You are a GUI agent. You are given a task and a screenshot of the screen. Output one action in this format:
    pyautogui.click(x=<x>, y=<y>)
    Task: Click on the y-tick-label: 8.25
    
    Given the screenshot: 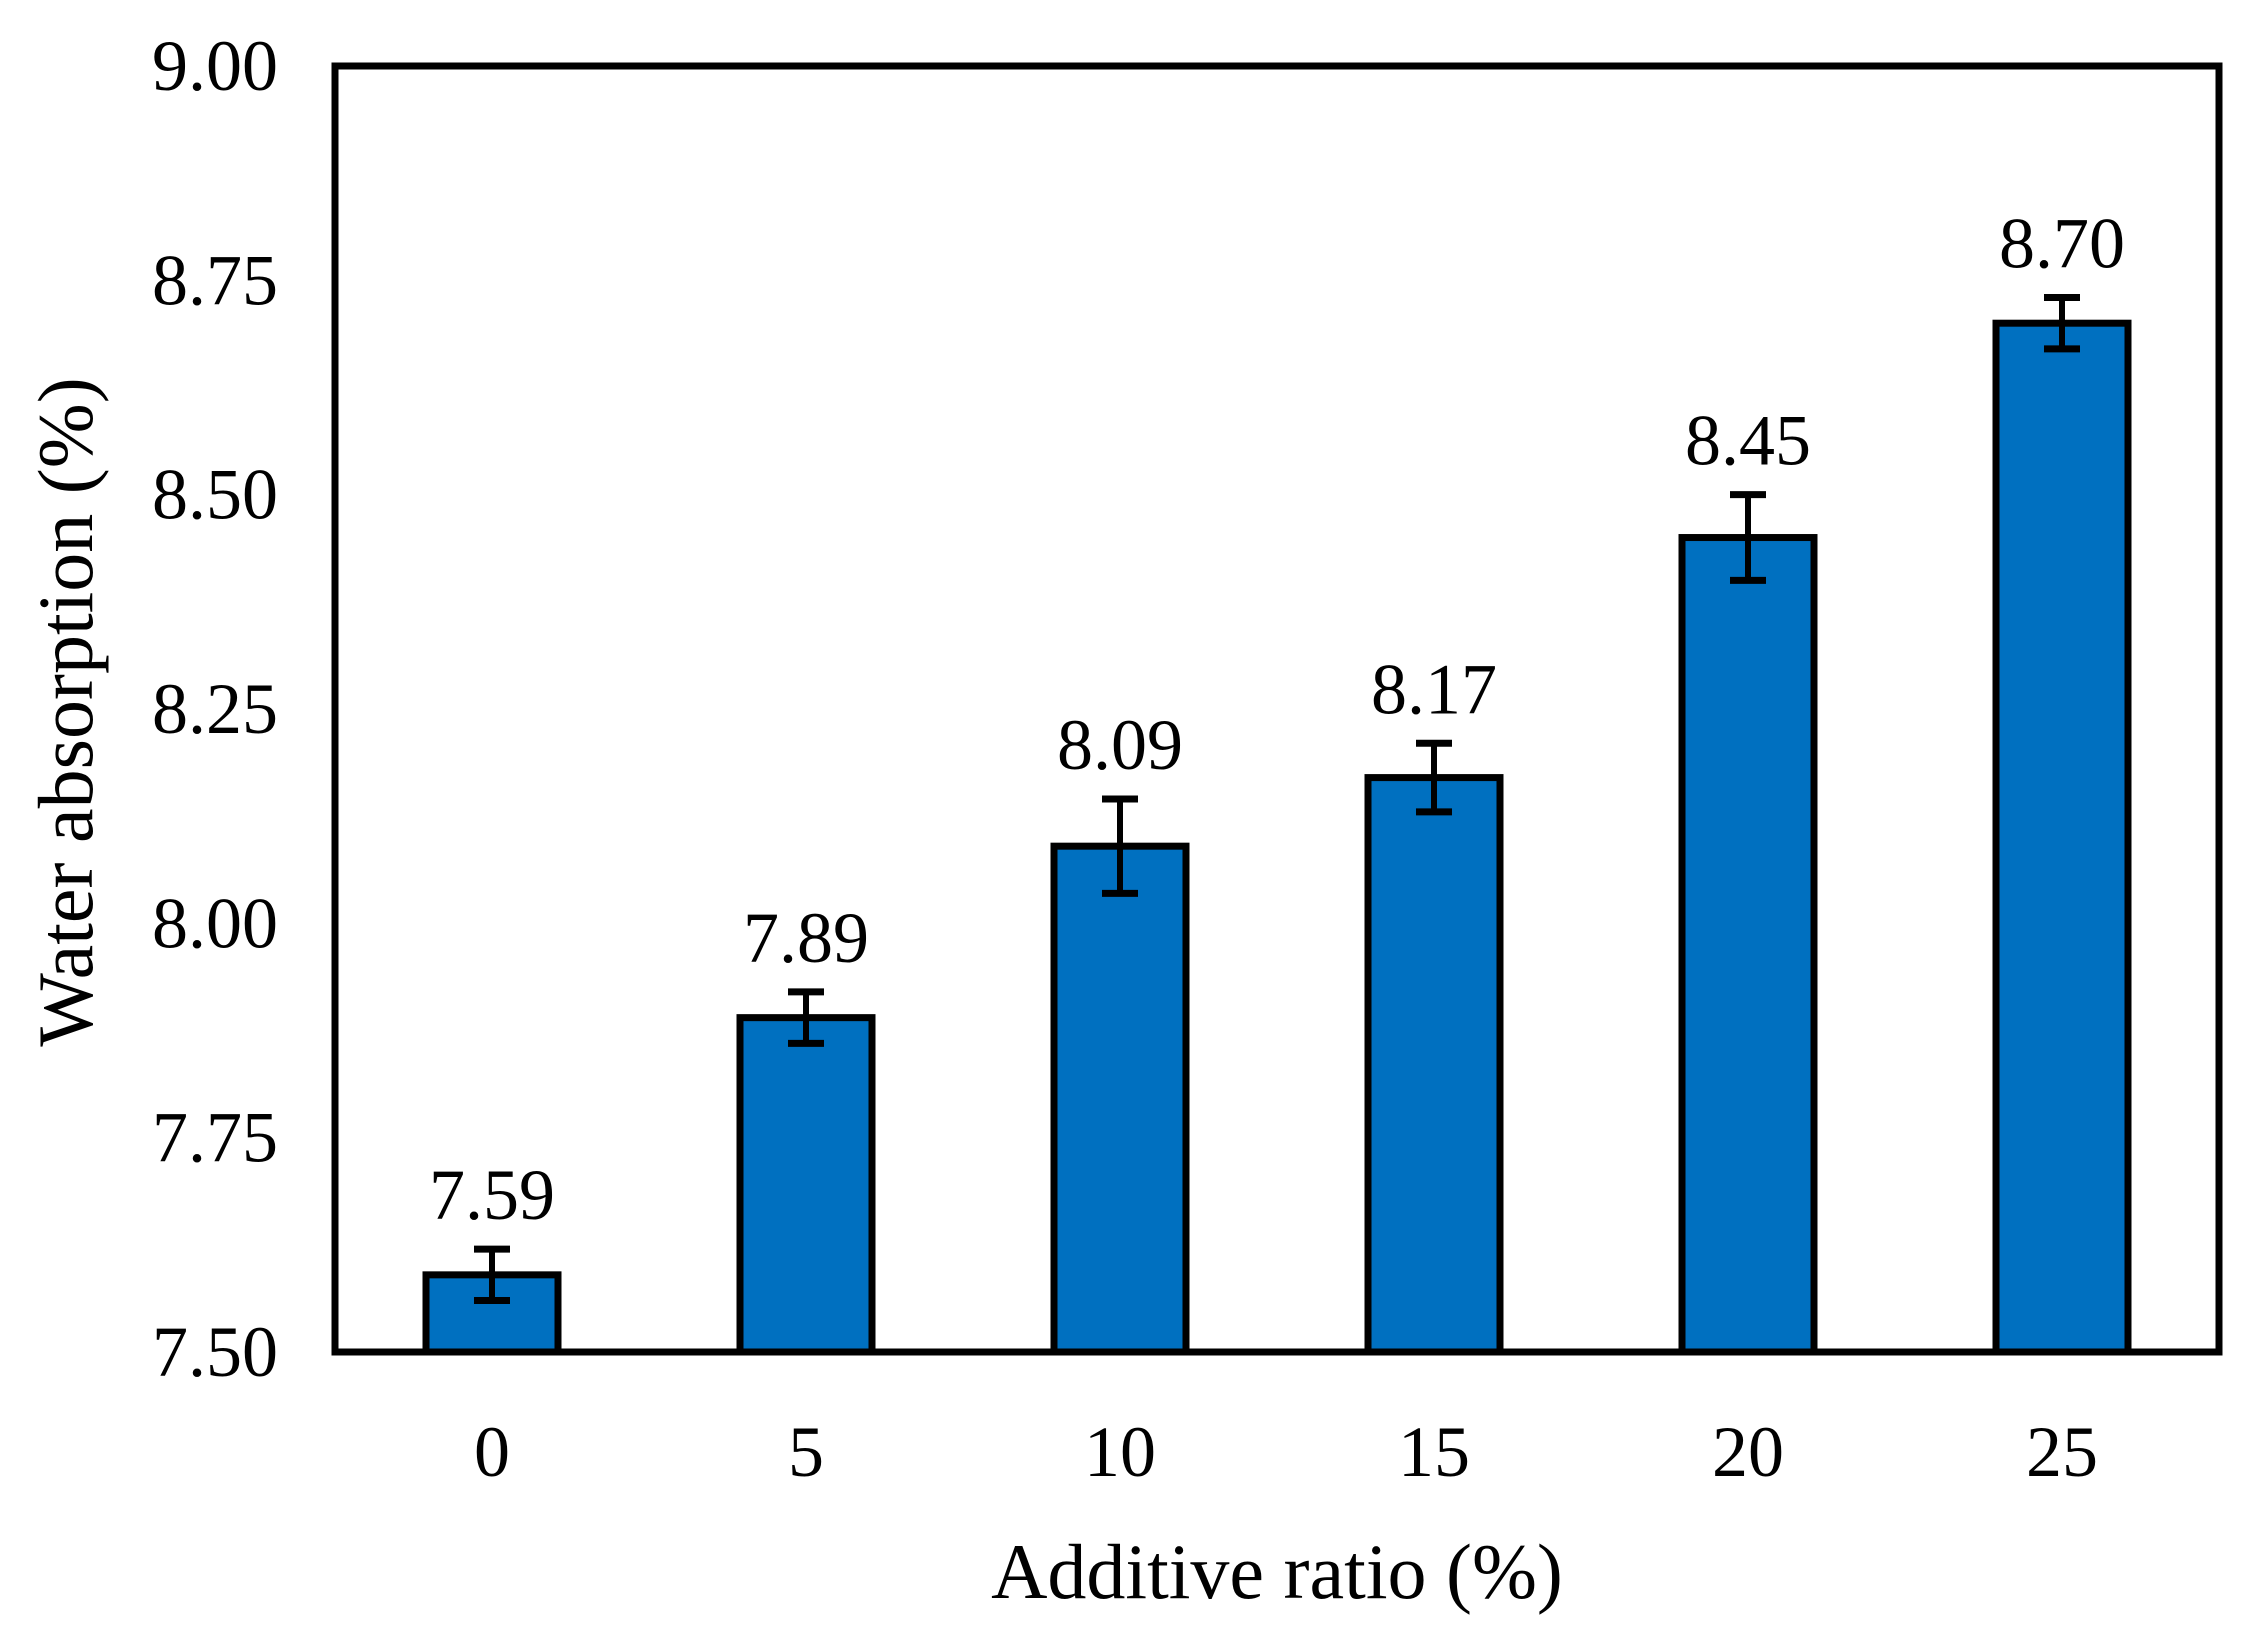 What is the action you would take?
    pyautogui.click(x=215, y=709)
    